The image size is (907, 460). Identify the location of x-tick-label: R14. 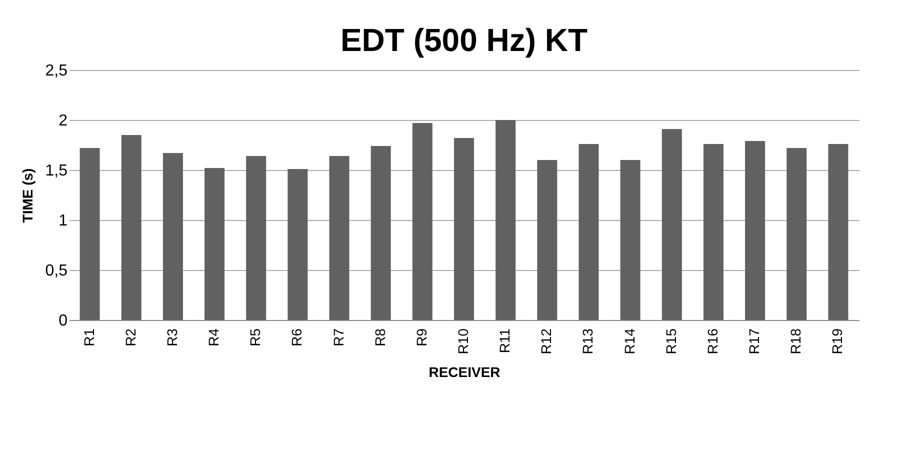
(629, 341).